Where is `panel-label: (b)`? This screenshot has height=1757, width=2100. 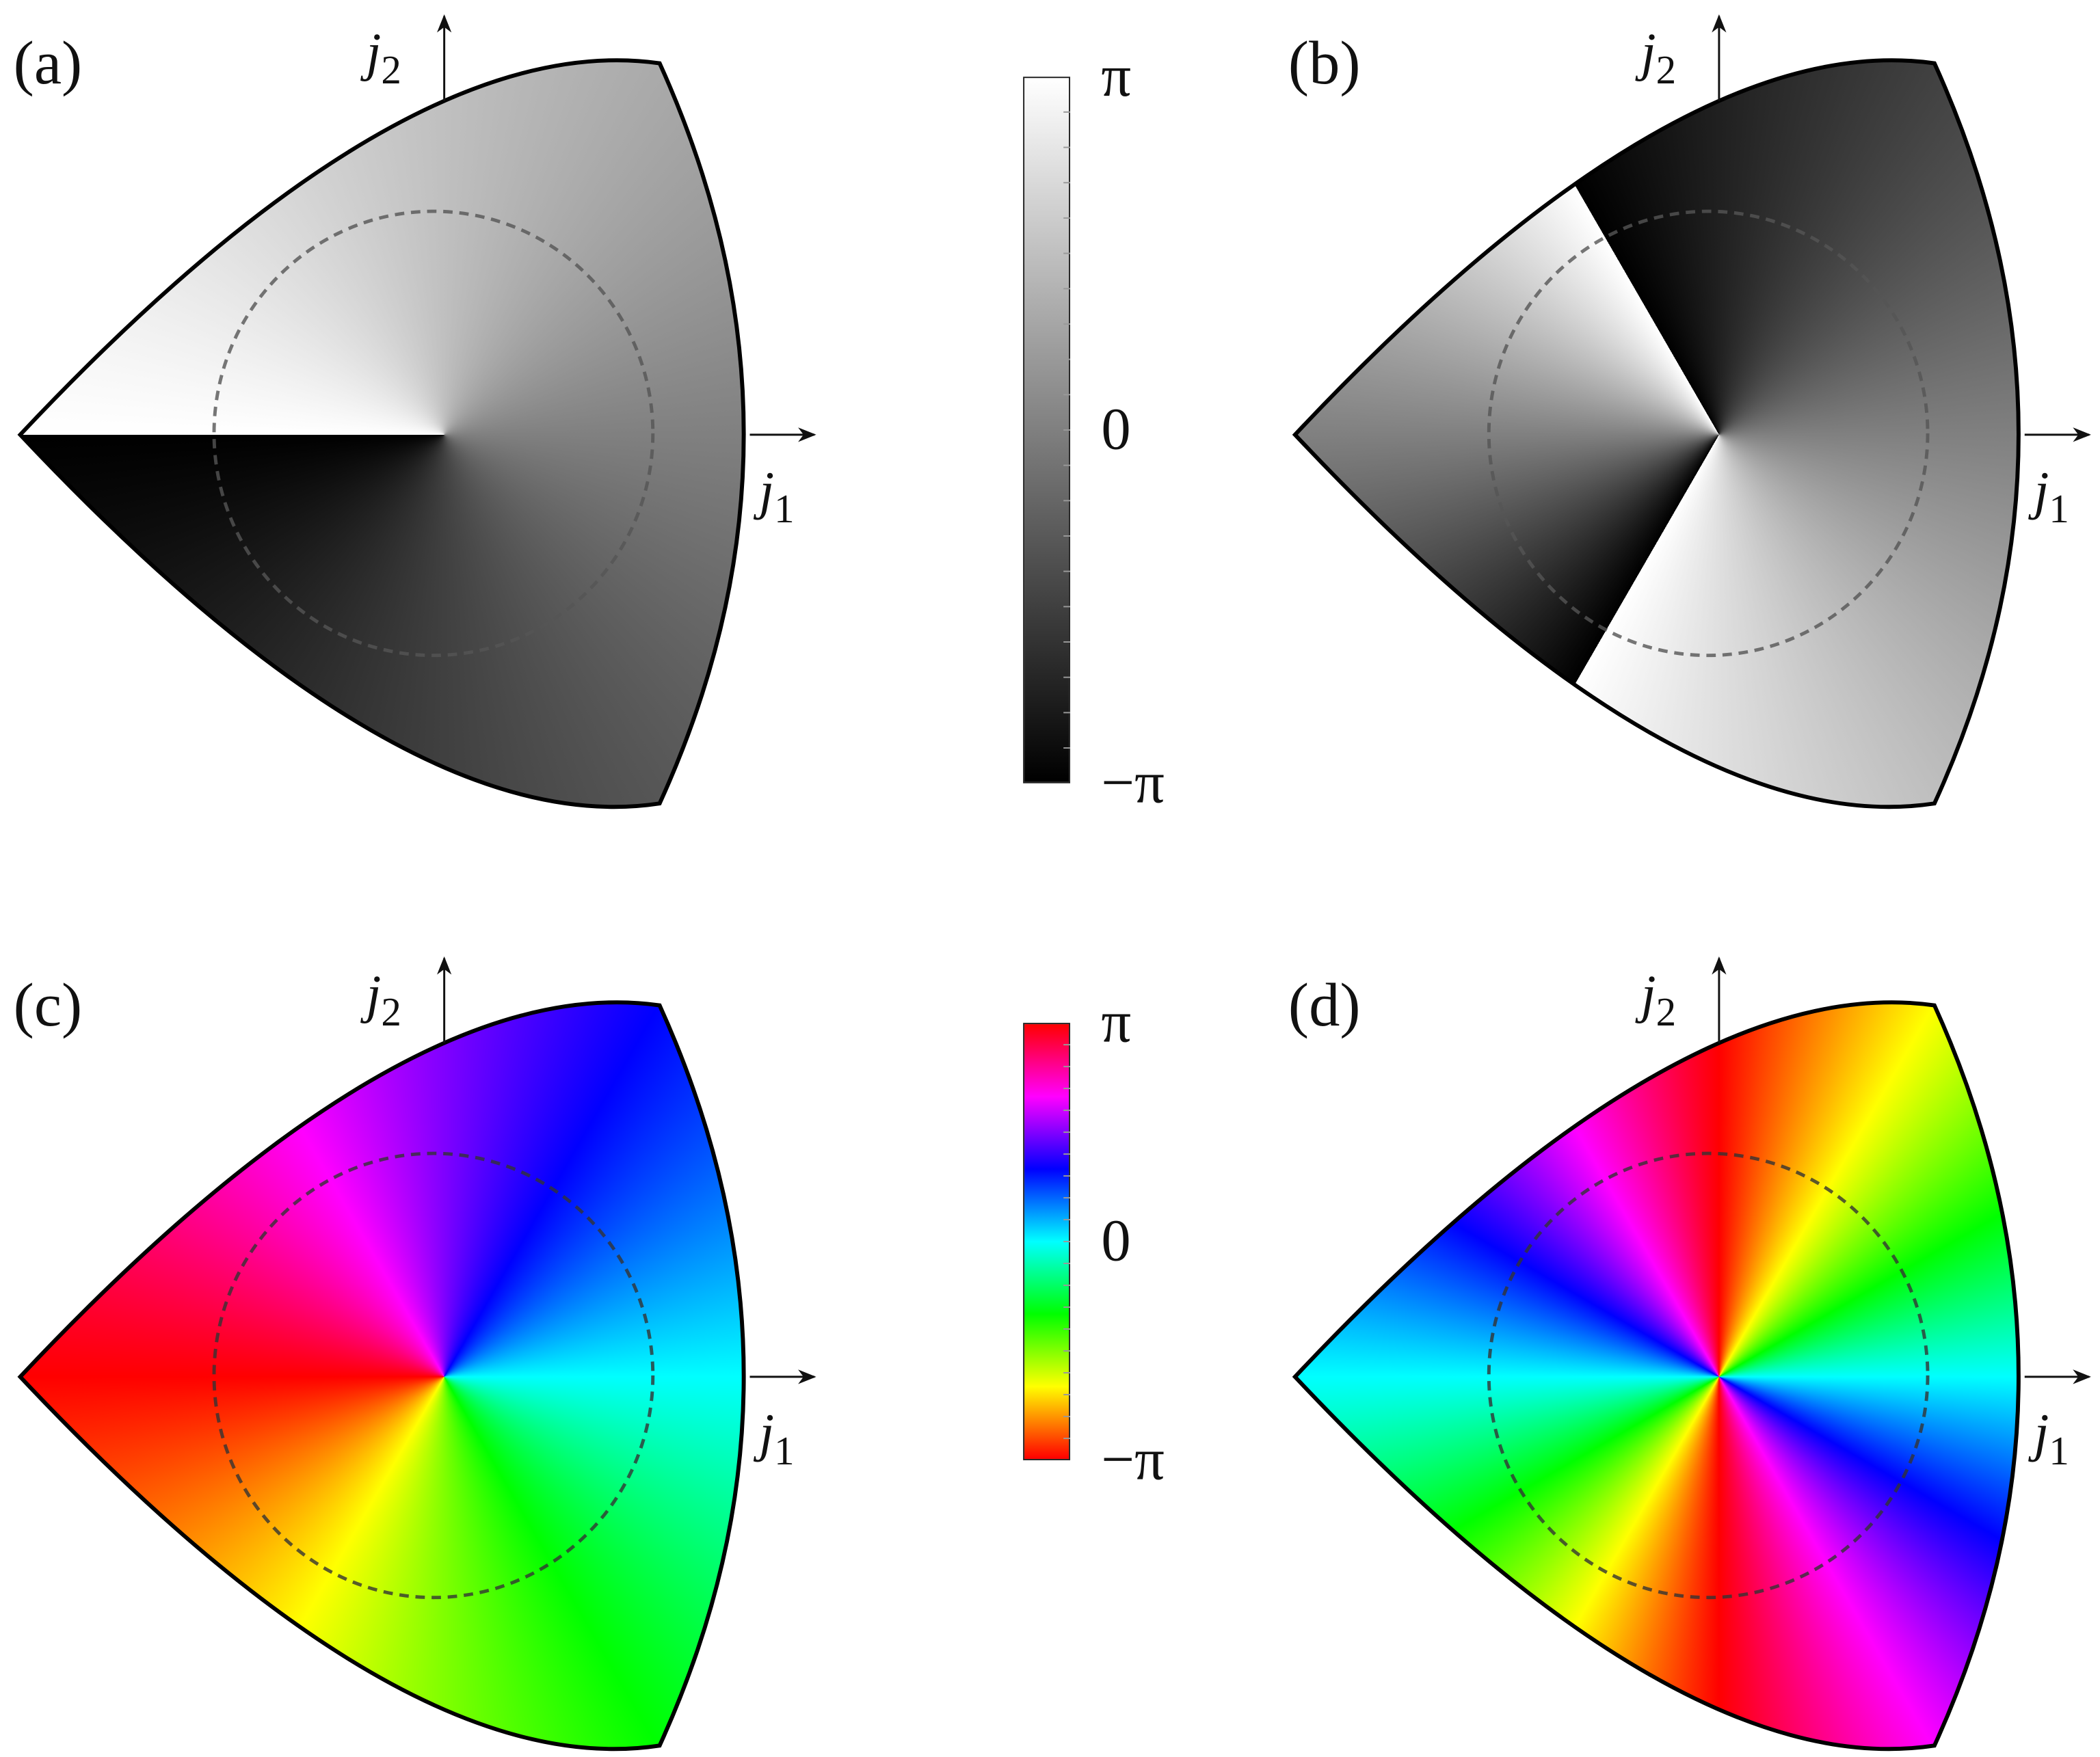
panel-label: (b) is located at coordinates (1324, 62).